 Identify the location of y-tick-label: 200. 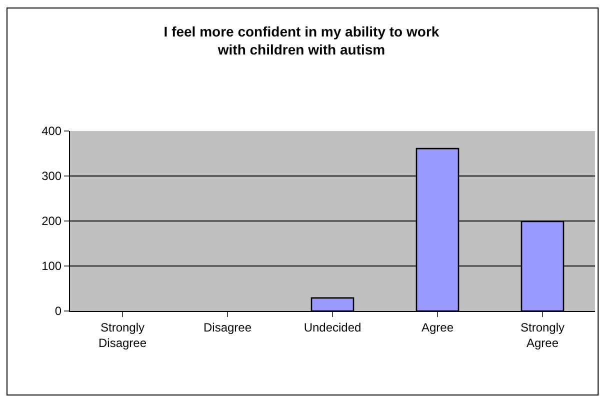
(52, 221).